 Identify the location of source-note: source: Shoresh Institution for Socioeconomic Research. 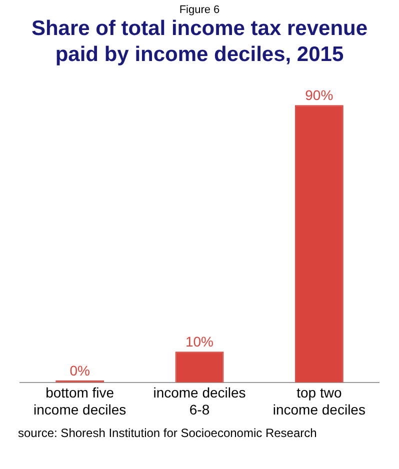
(168, 433).